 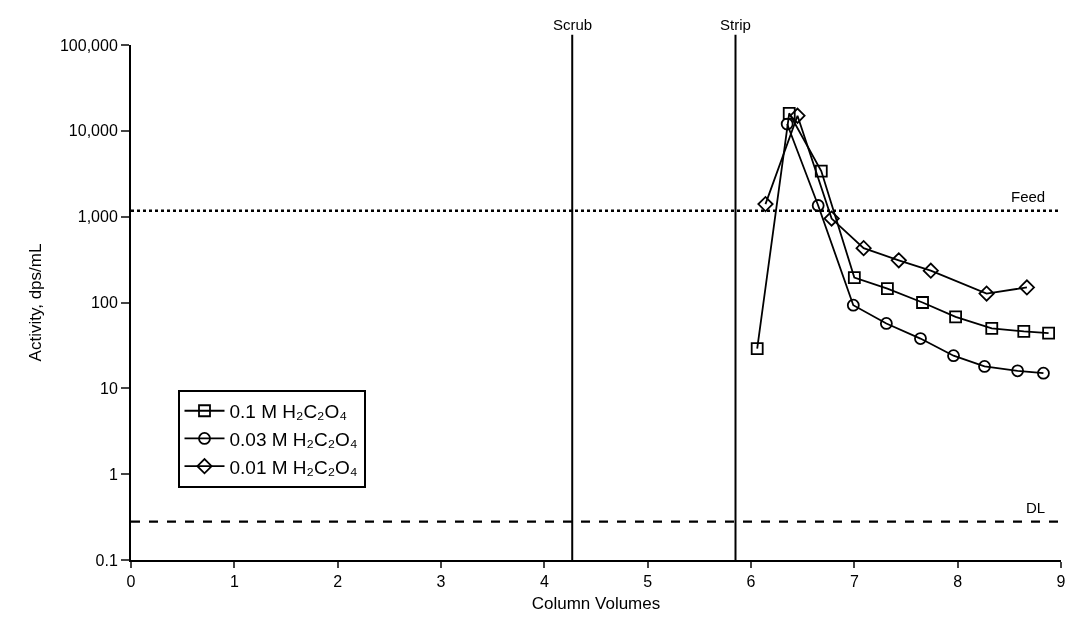 What do you see at coordinates (234, 582) in the screenshot?
I see `x-tick-label: 1` at bounding box center [234, 582].